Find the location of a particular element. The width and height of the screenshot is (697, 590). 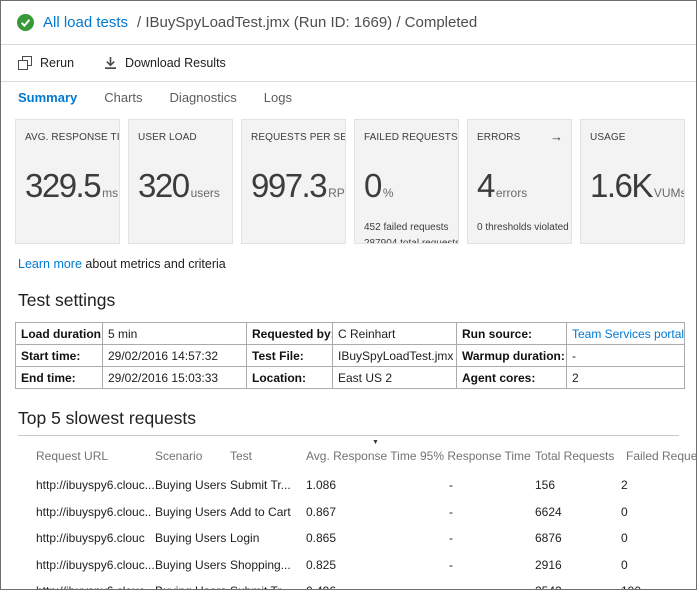

cell-avg-response-time: 0.496 is located at coordinates (363, 586).